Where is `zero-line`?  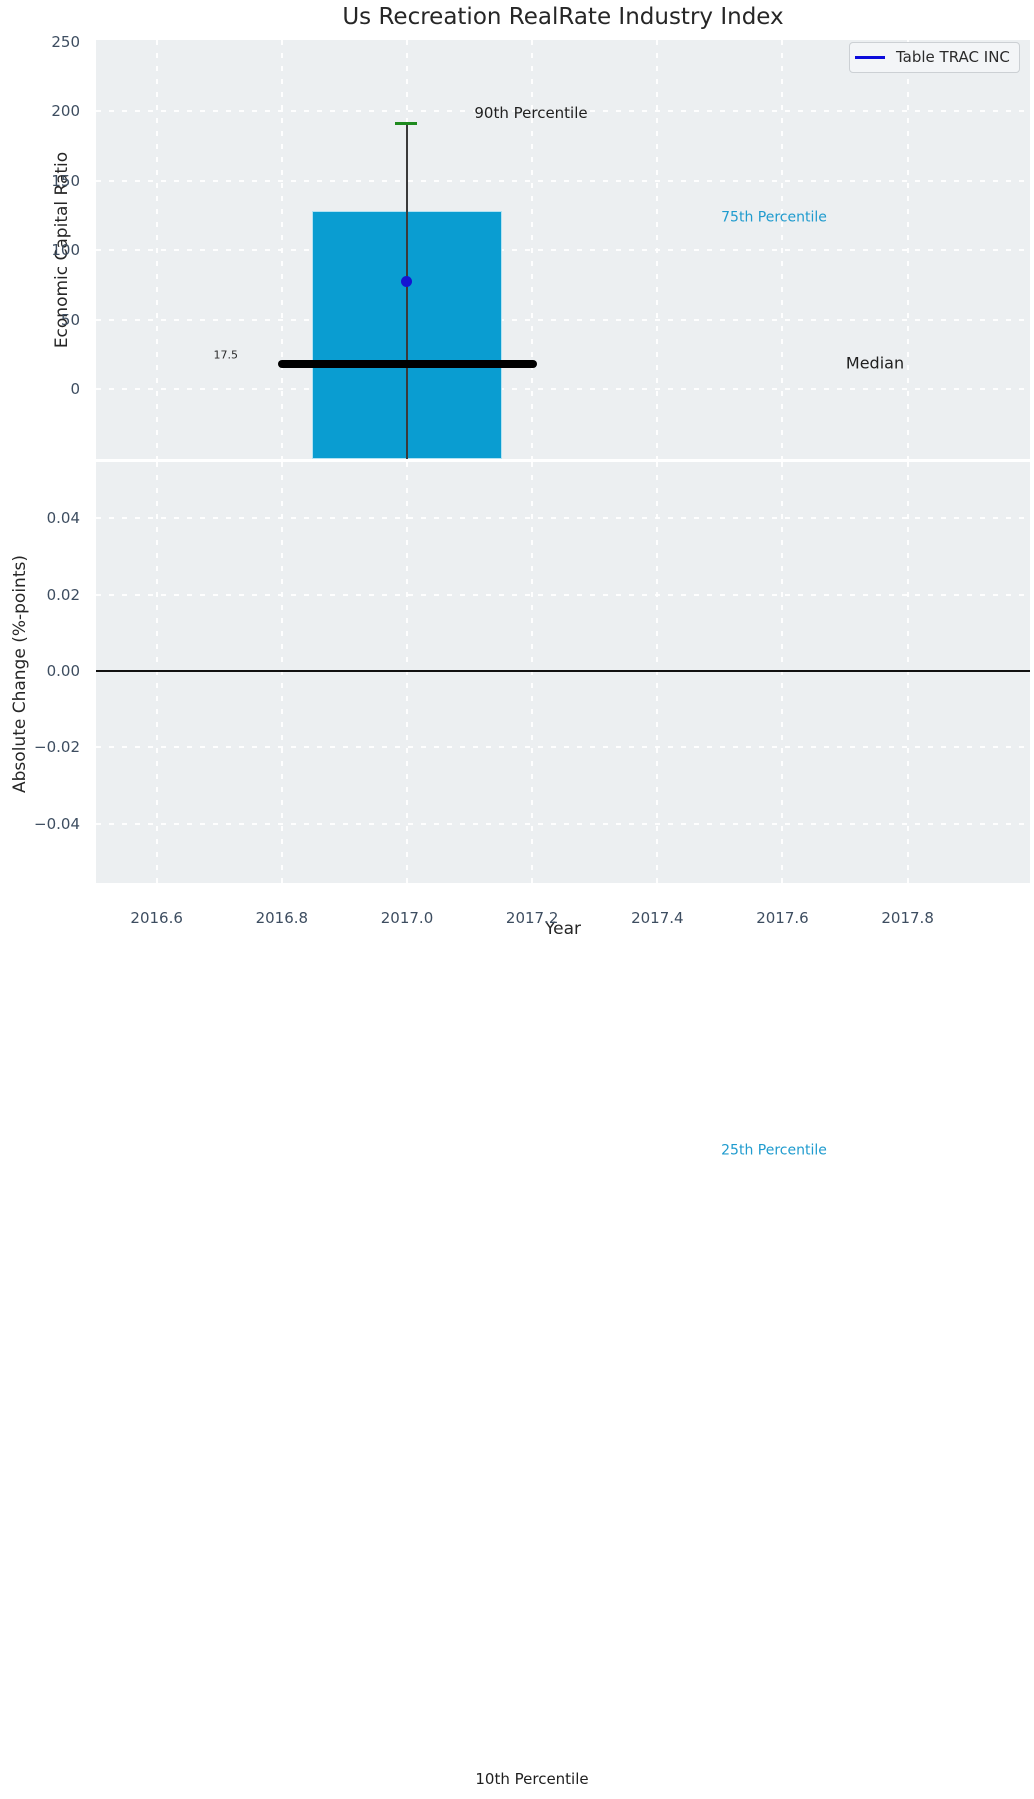 zero-line is located at coordinates (563, 671).